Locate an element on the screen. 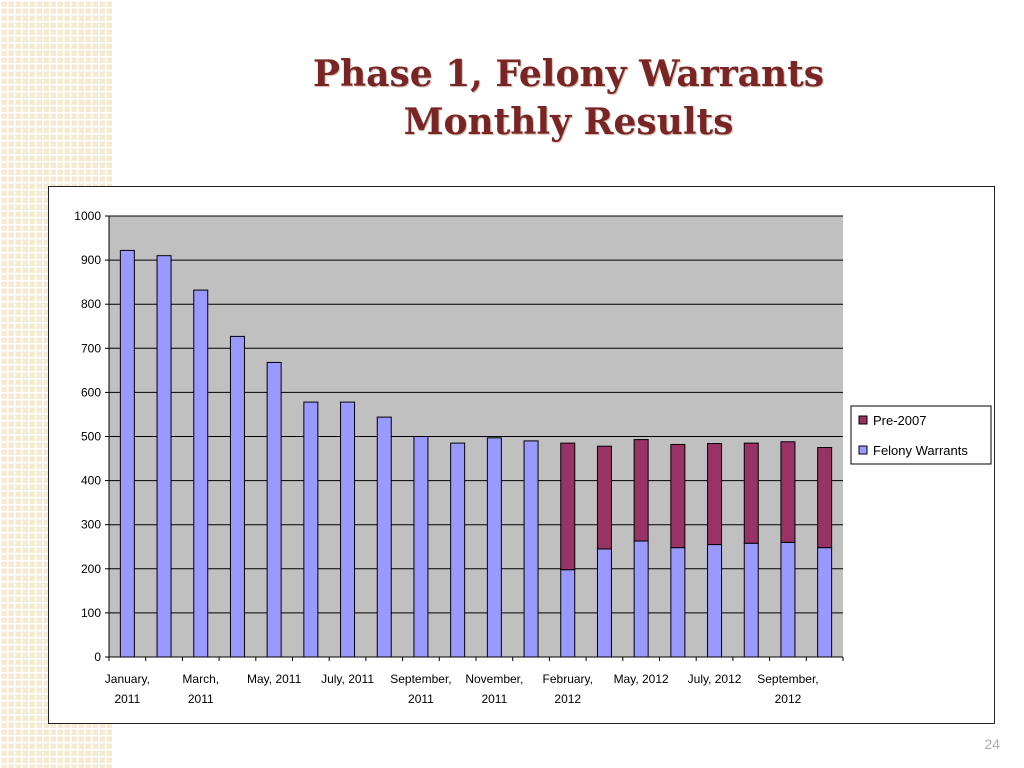  x-tick-label: May, 2012 is located at coordinates (641, 679).